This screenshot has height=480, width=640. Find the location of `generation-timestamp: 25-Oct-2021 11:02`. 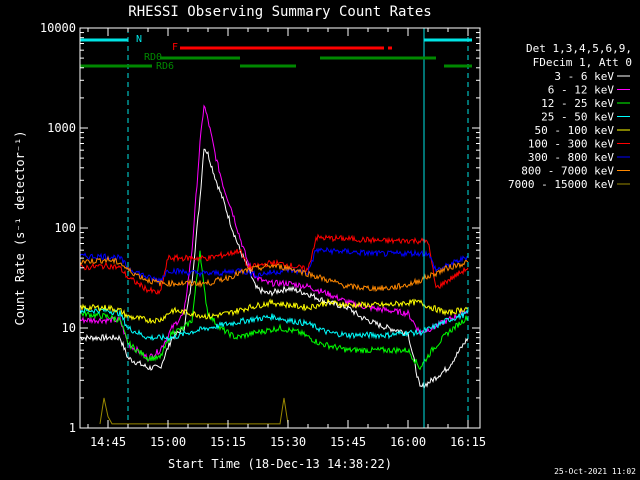

generation-timestamp: 25-Oct-2021 11:02 is located at coordinates (595, 471).